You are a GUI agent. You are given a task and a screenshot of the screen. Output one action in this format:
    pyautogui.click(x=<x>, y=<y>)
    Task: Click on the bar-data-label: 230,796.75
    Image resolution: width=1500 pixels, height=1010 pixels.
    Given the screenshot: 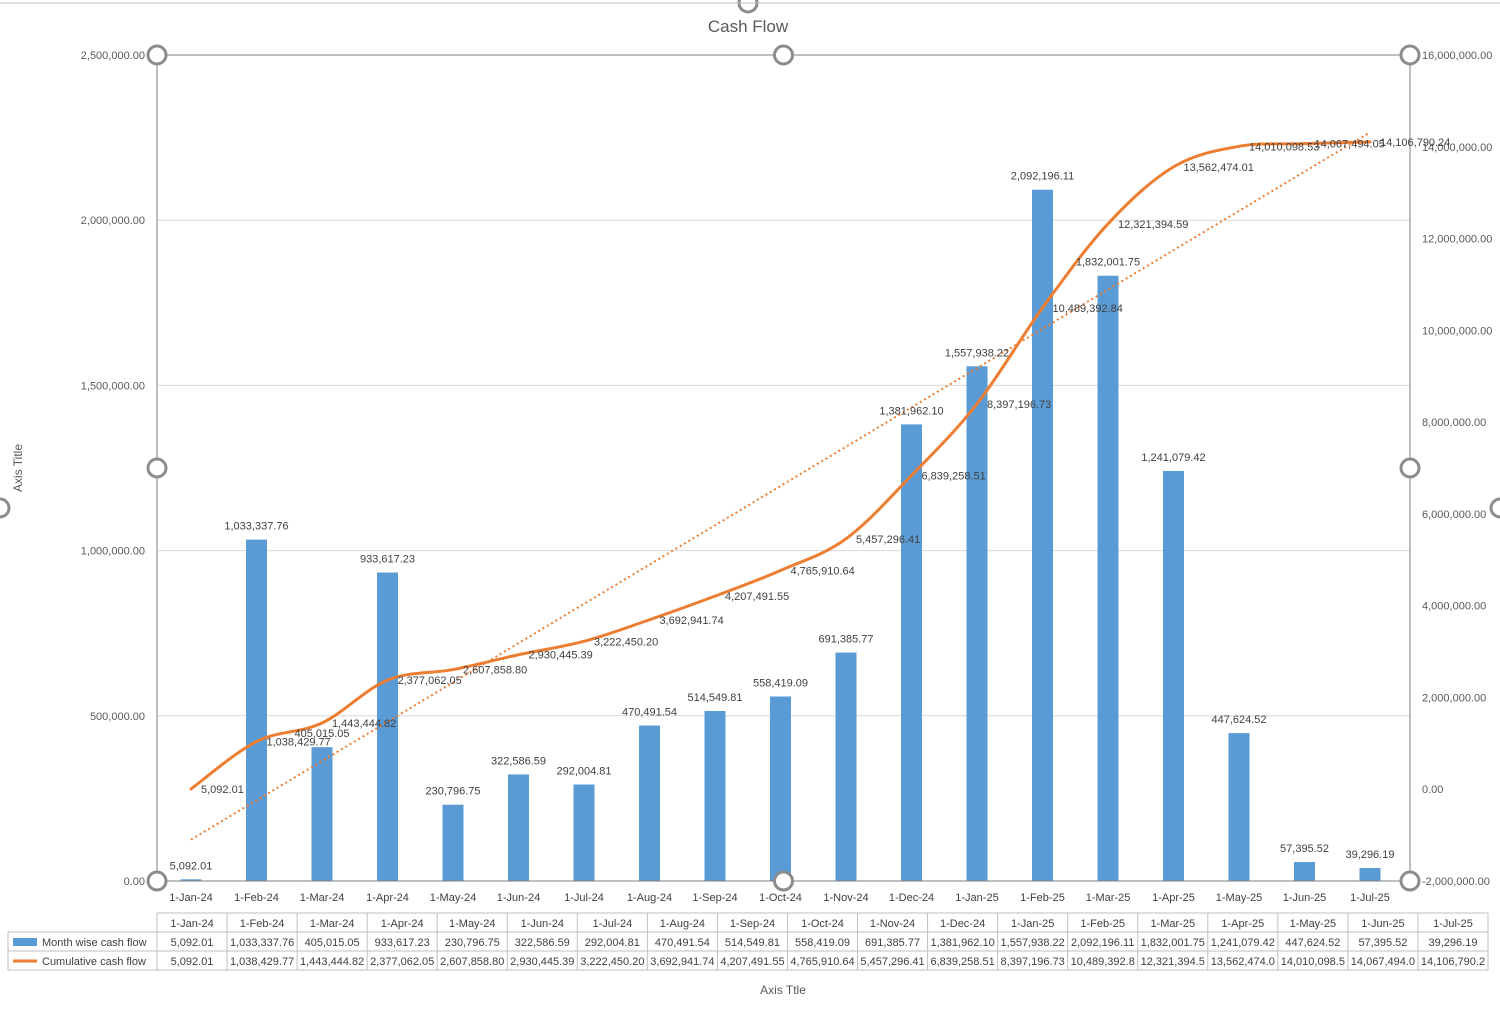 What is the action you would take?
    pyautogui.click(x=452, y=792)
    